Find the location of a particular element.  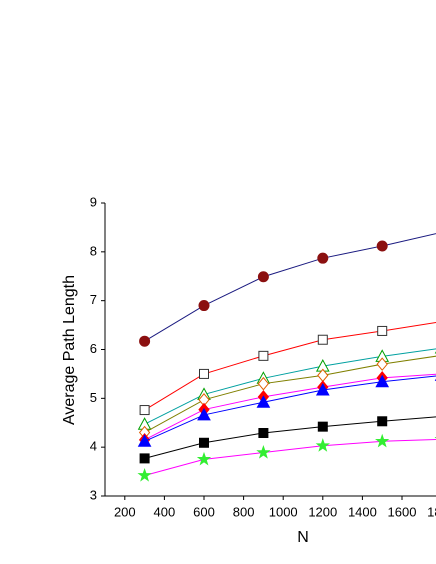

y-tick-label: 6 is located at coordinates (93, 348).